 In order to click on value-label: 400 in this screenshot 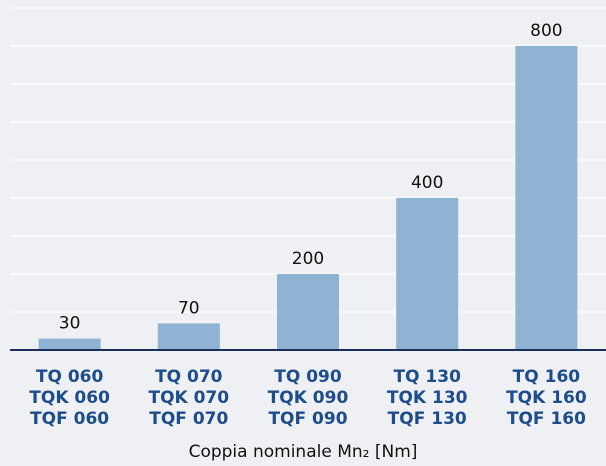, I will do `click(427, 183)`.